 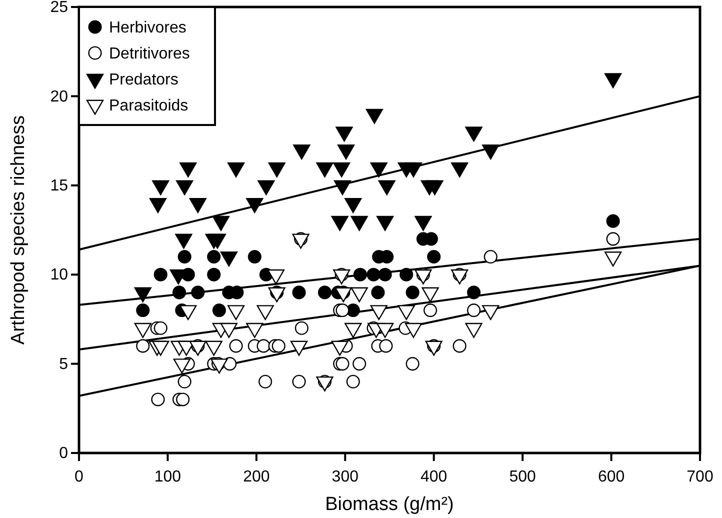 What do you see at coordinates (389, 504) in the screenshot?
I see `x-axis-title: Biomass (g/m²)` at bounding box center [389, 504].